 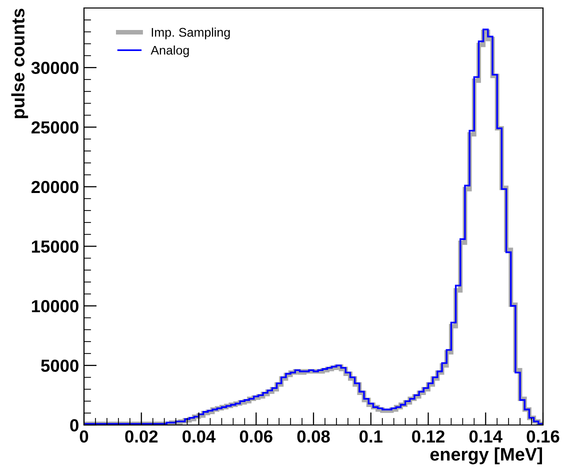 I want to click on legend-label: Imp. Sampling, so click(x=191, y=34).